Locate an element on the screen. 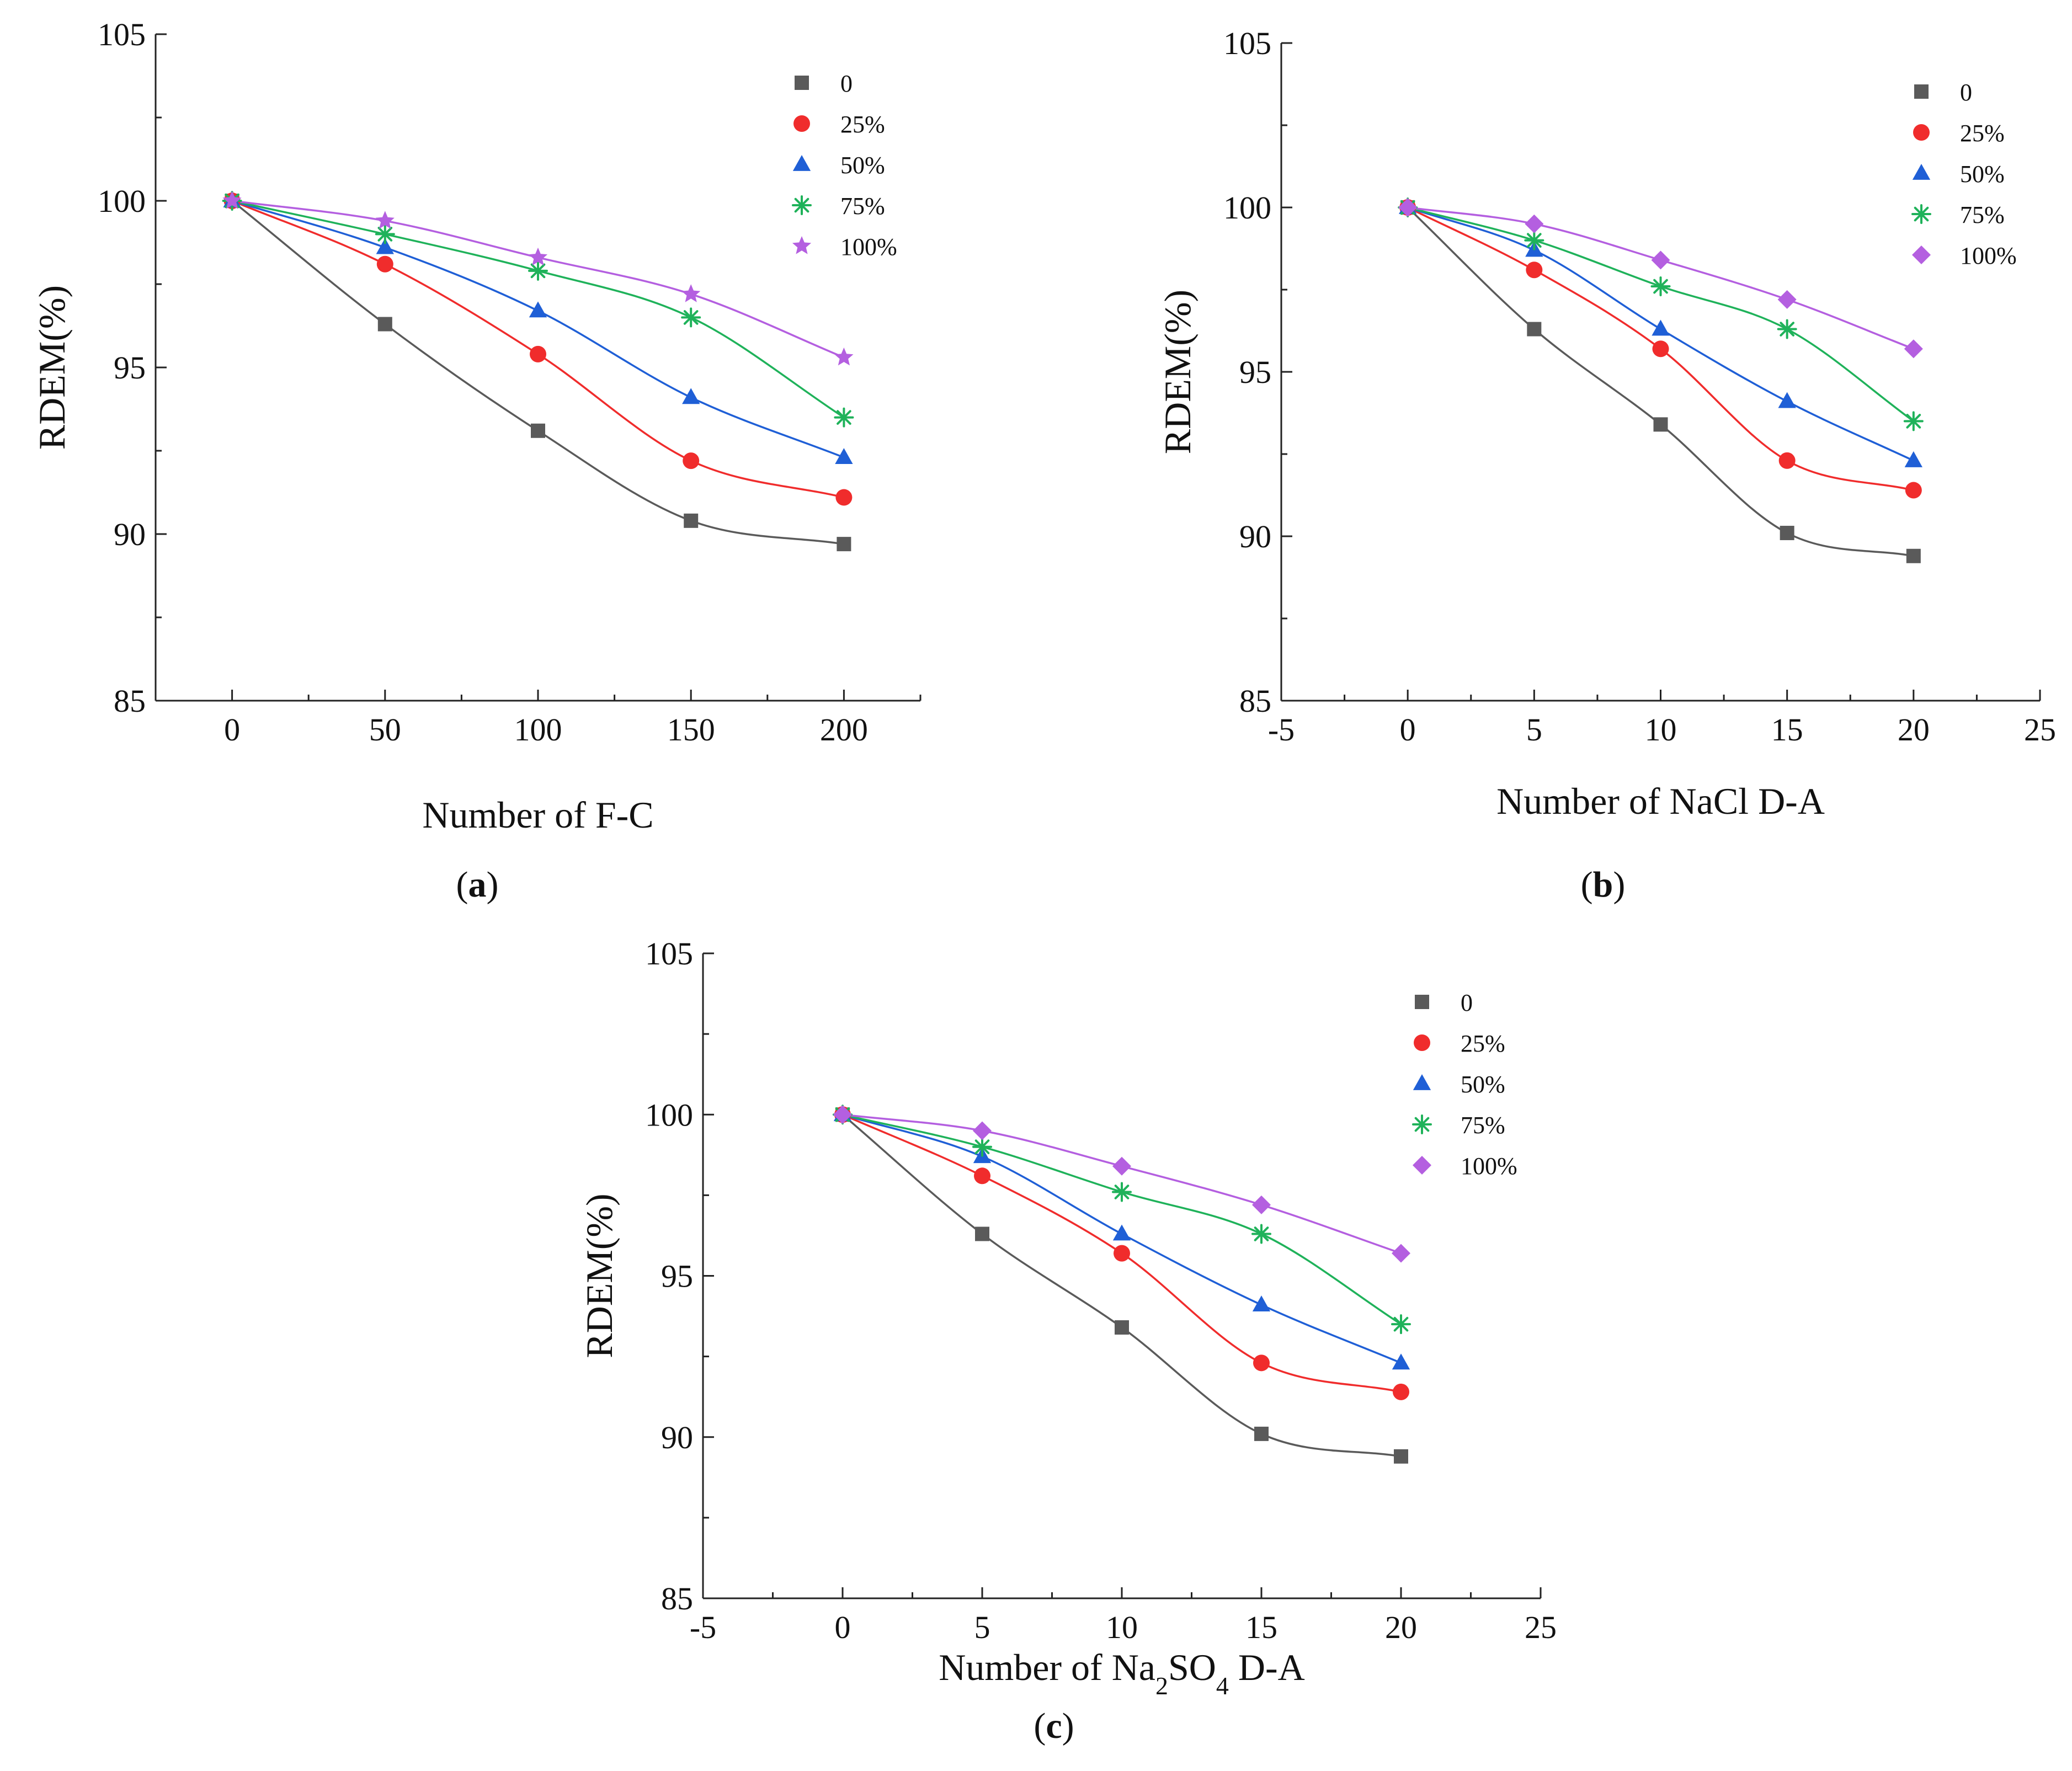 The height and width of the screenshot is (1771, 2072). y-axis-title: RDEM(%) is located at coordinates (1178, 372).